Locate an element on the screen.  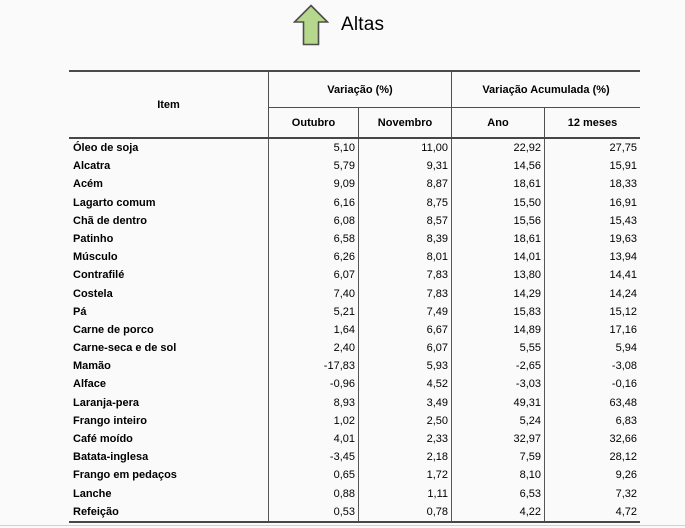
meses12-value-cell: 6,83 is located at coordinates (626, 420).